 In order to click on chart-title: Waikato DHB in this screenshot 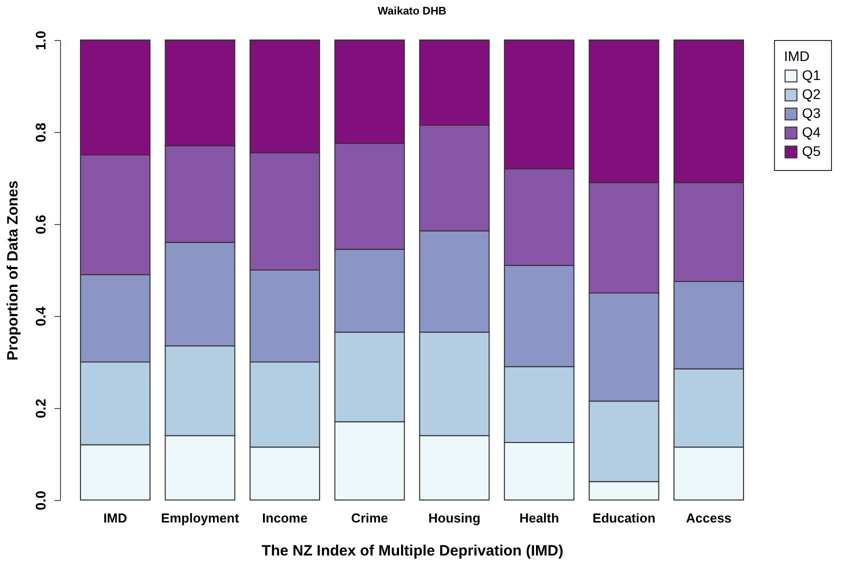, I will do `click(412, 11)`.